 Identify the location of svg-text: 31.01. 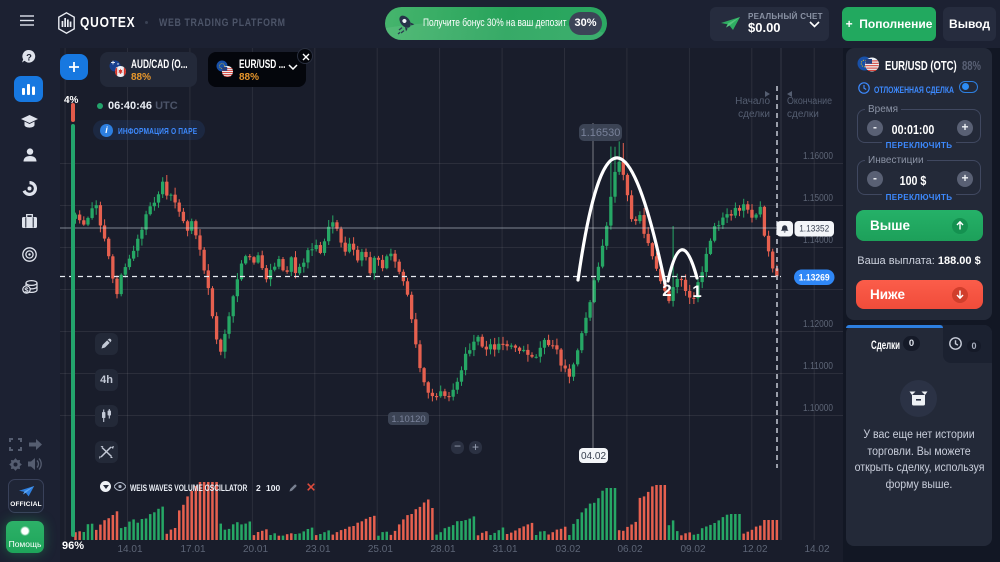
(504, 549).